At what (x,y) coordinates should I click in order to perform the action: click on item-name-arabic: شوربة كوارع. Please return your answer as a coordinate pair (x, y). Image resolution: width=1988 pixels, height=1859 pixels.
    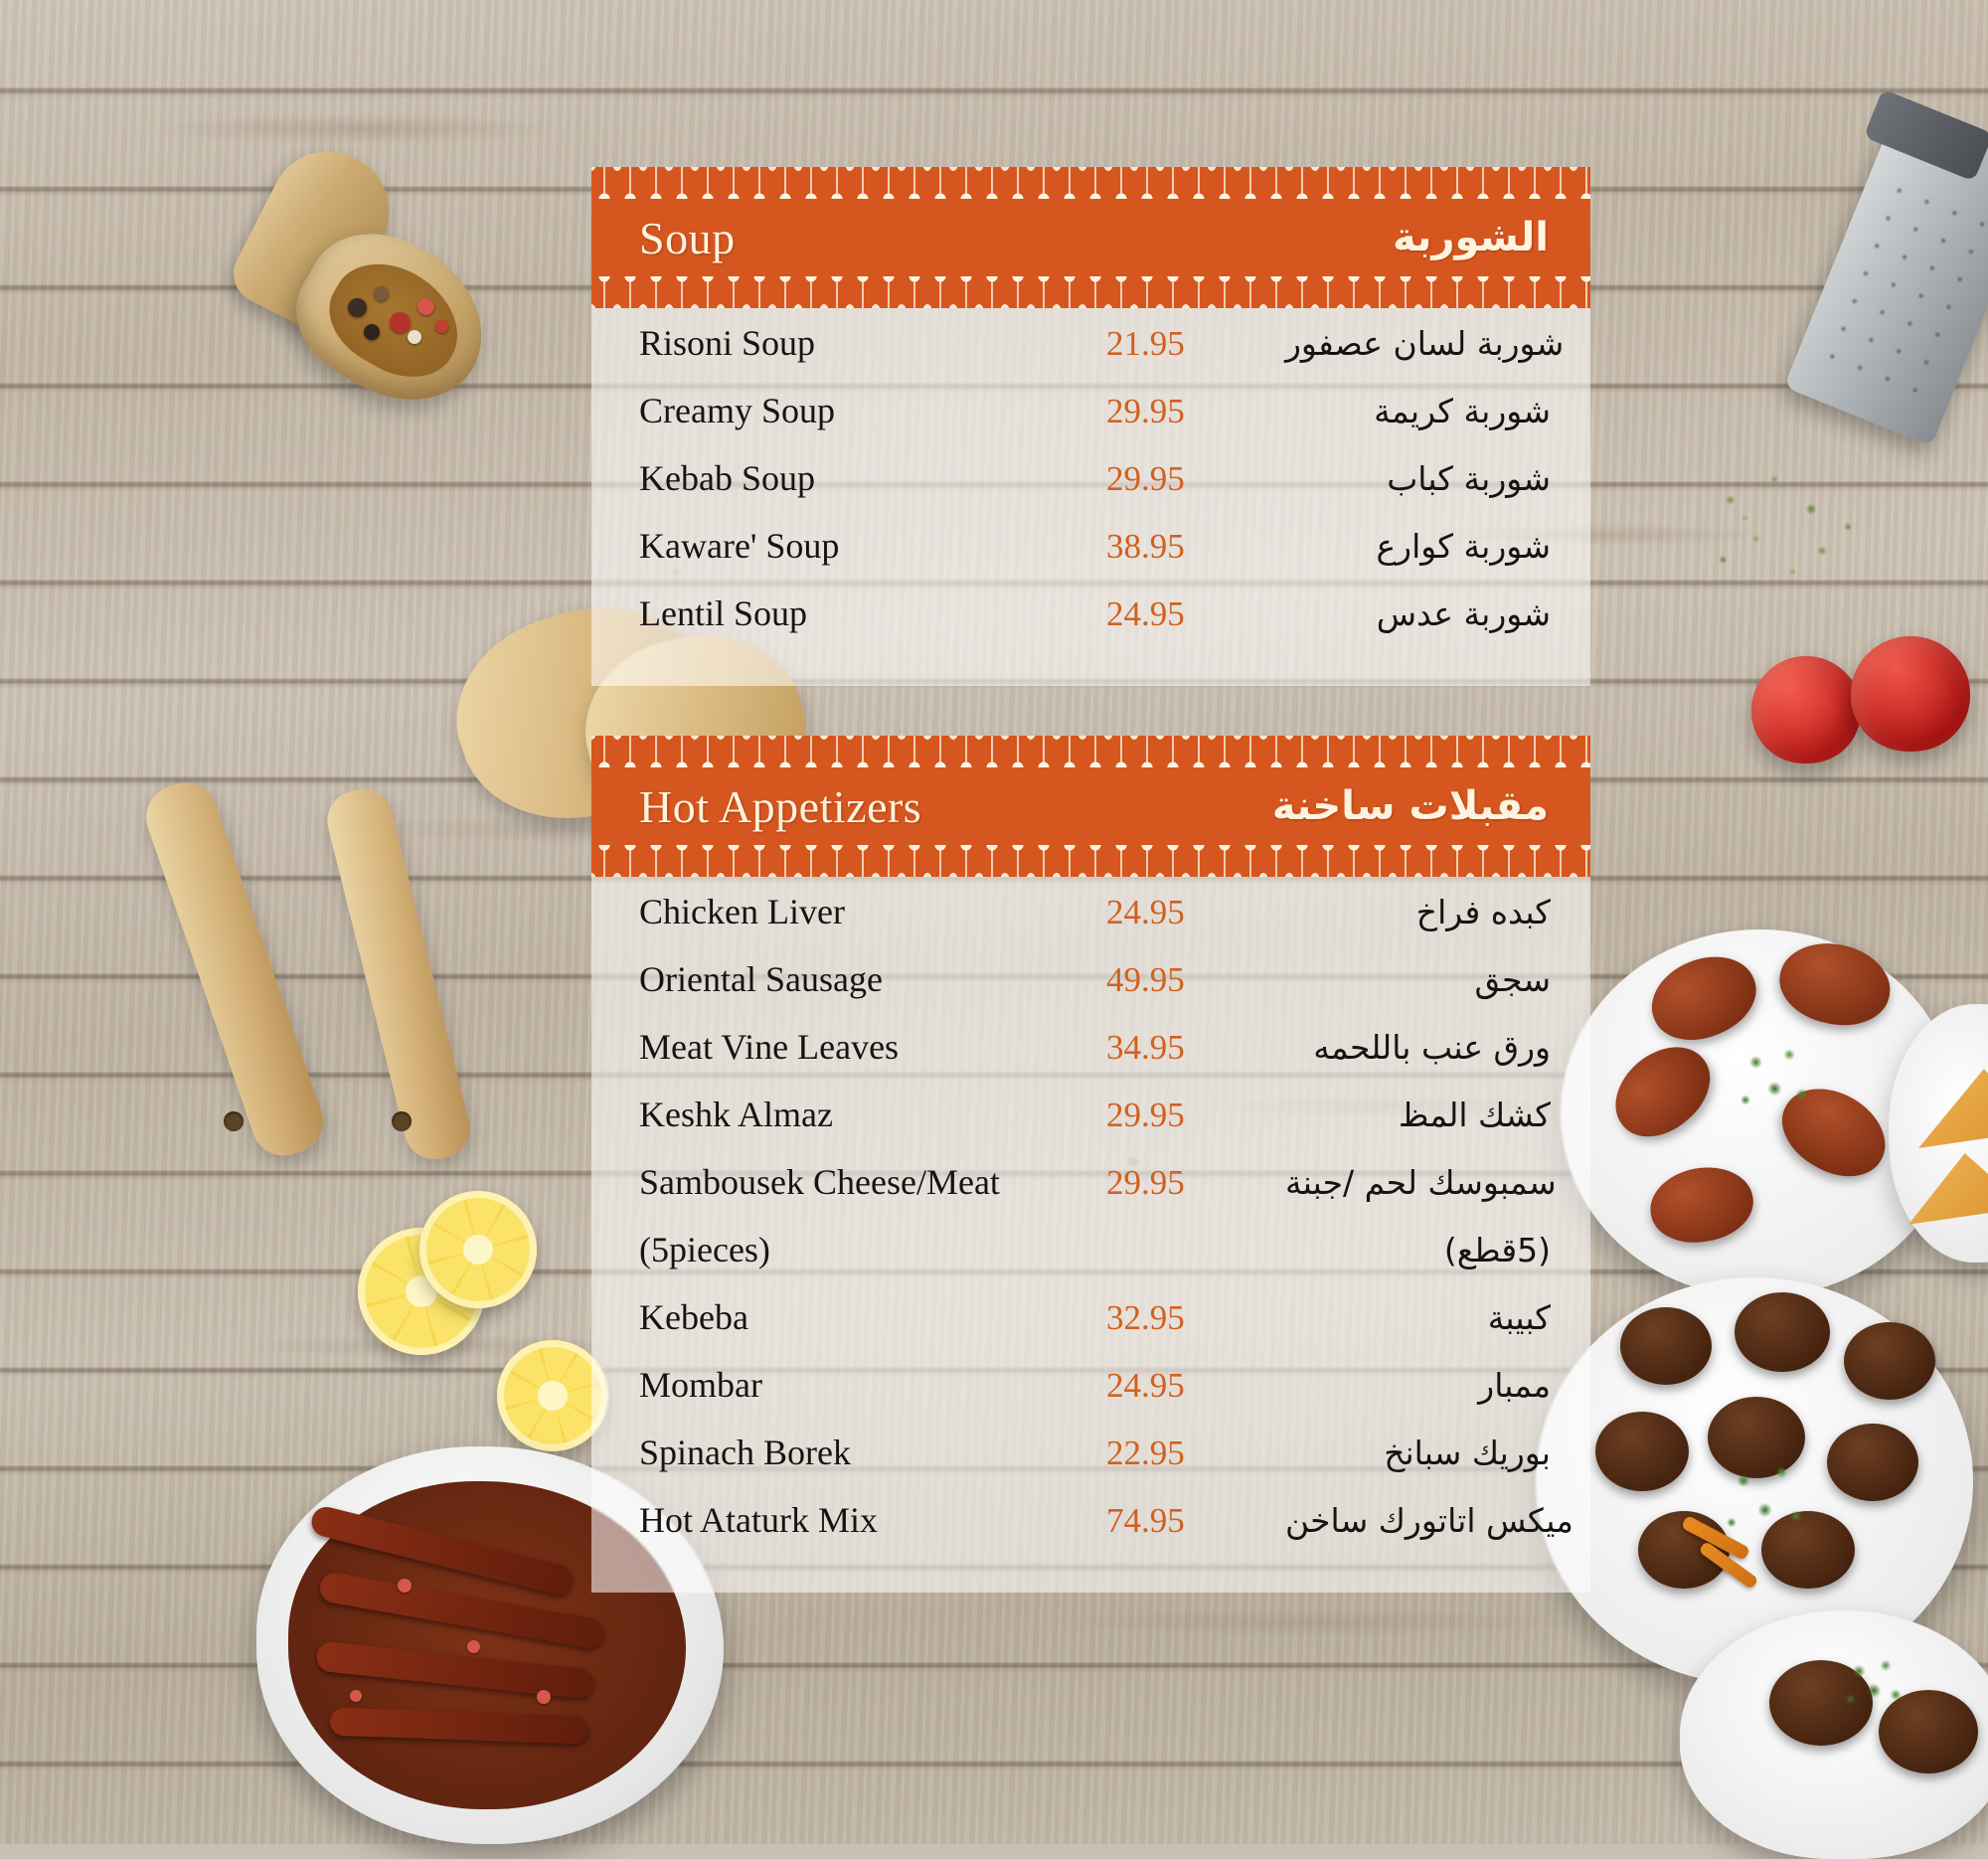
    Looking at the image, I should click on (1463, 546).